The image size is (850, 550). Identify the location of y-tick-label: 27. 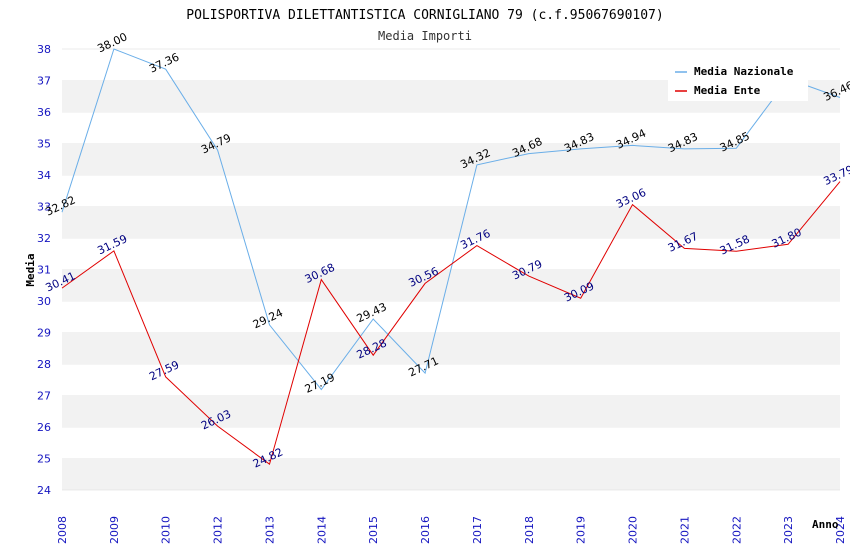
(44, 396).